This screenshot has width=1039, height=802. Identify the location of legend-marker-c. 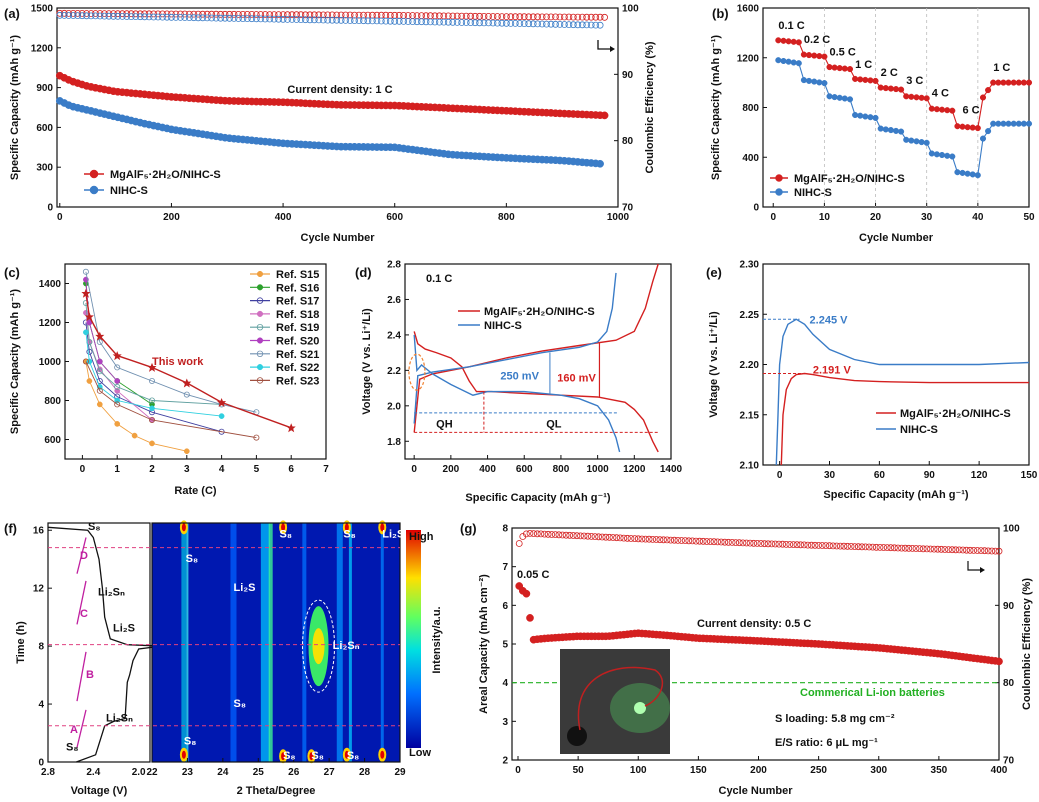
(260, 287).